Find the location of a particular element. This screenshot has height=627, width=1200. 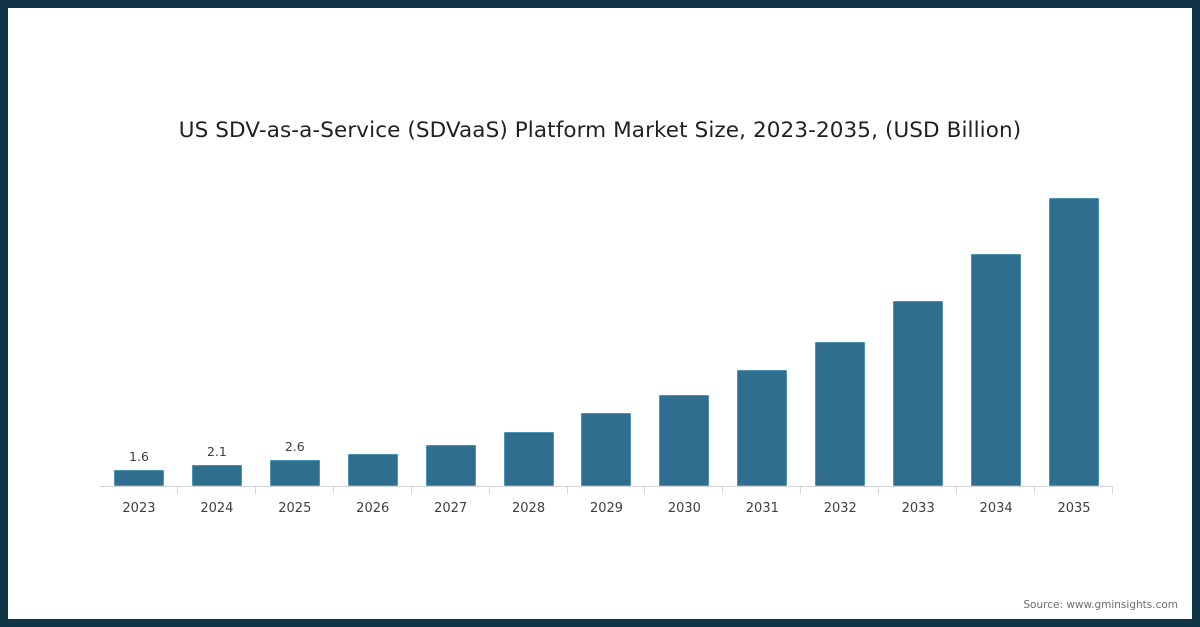

x-label-2031: 2031 is located at coordinates (762, 508).